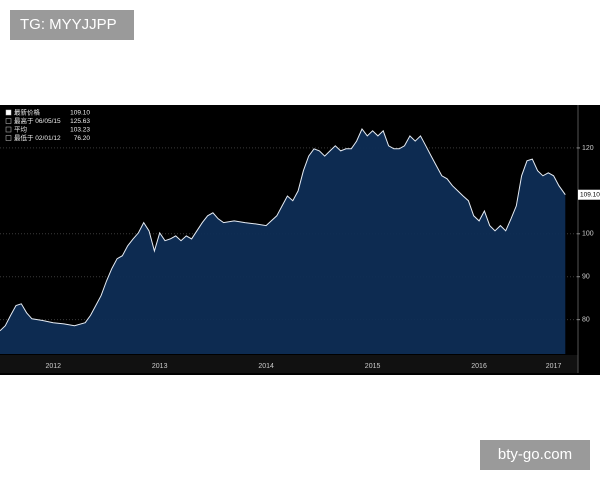  Describe the element at coordinates (160, 366) in the screenshot. I see `x-tick-label: 2013` at that location.